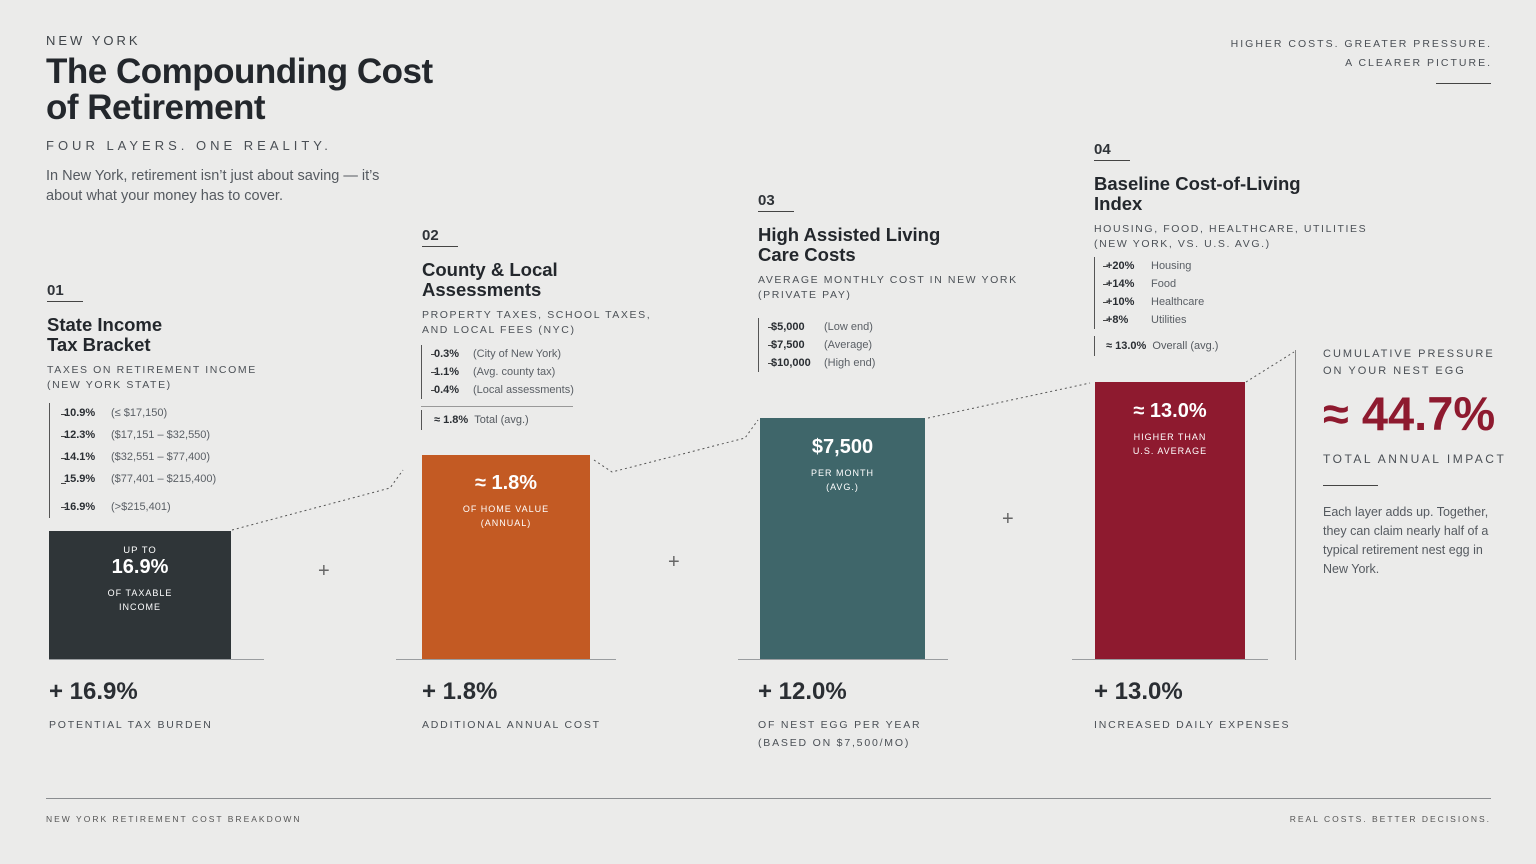  I want to click on row-label: (>$215,401), so click(141, 507).